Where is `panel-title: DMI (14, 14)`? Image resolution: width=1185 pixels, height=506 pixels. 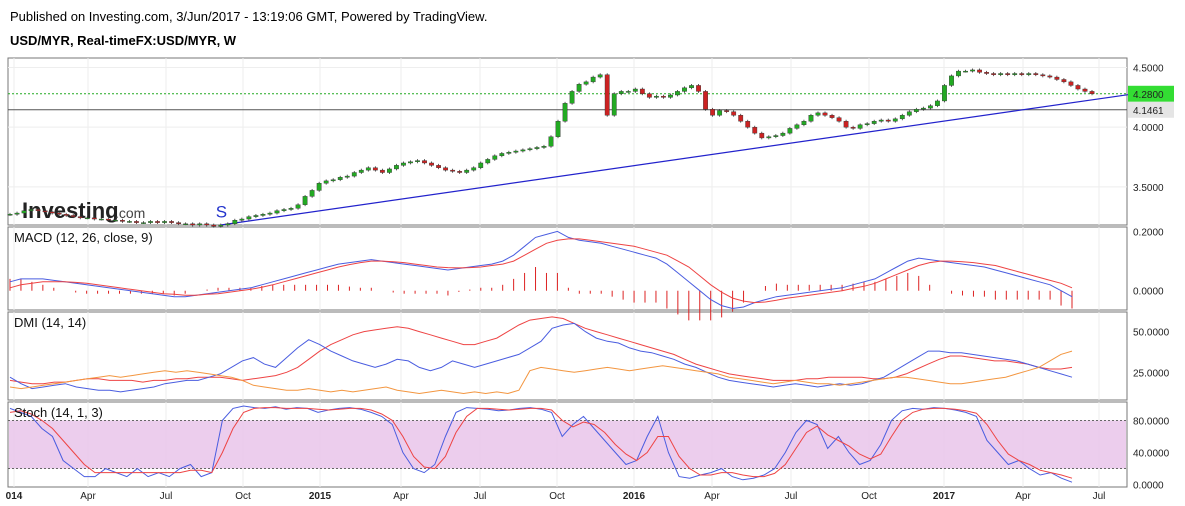
panel-title: DMI (14, 14) is located at coordinates (50, 322).